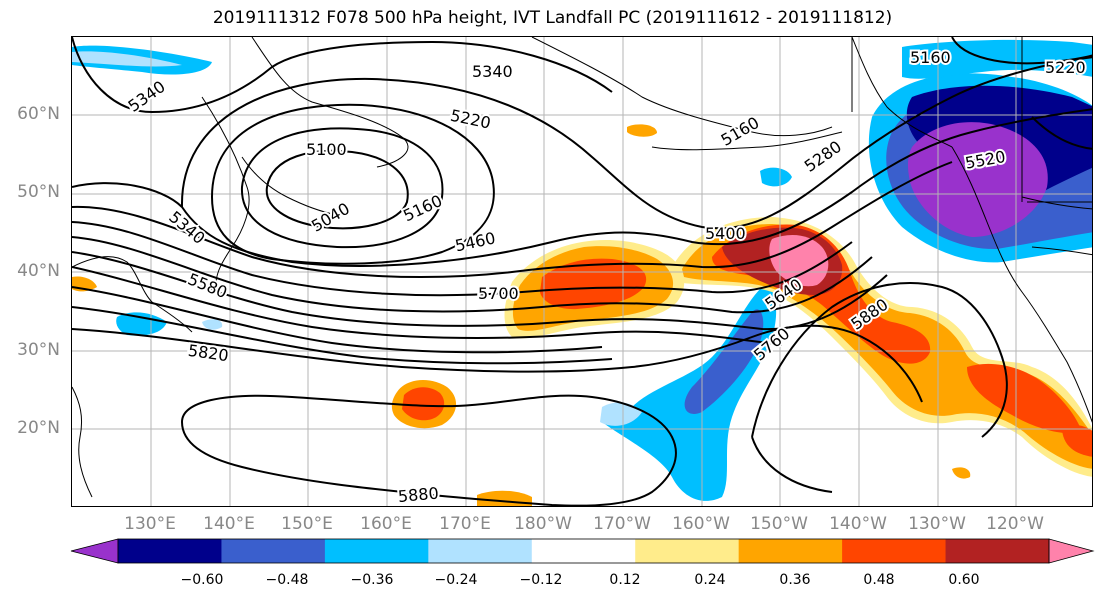  I want to click on contour-label: 5880, so click(418, 495).